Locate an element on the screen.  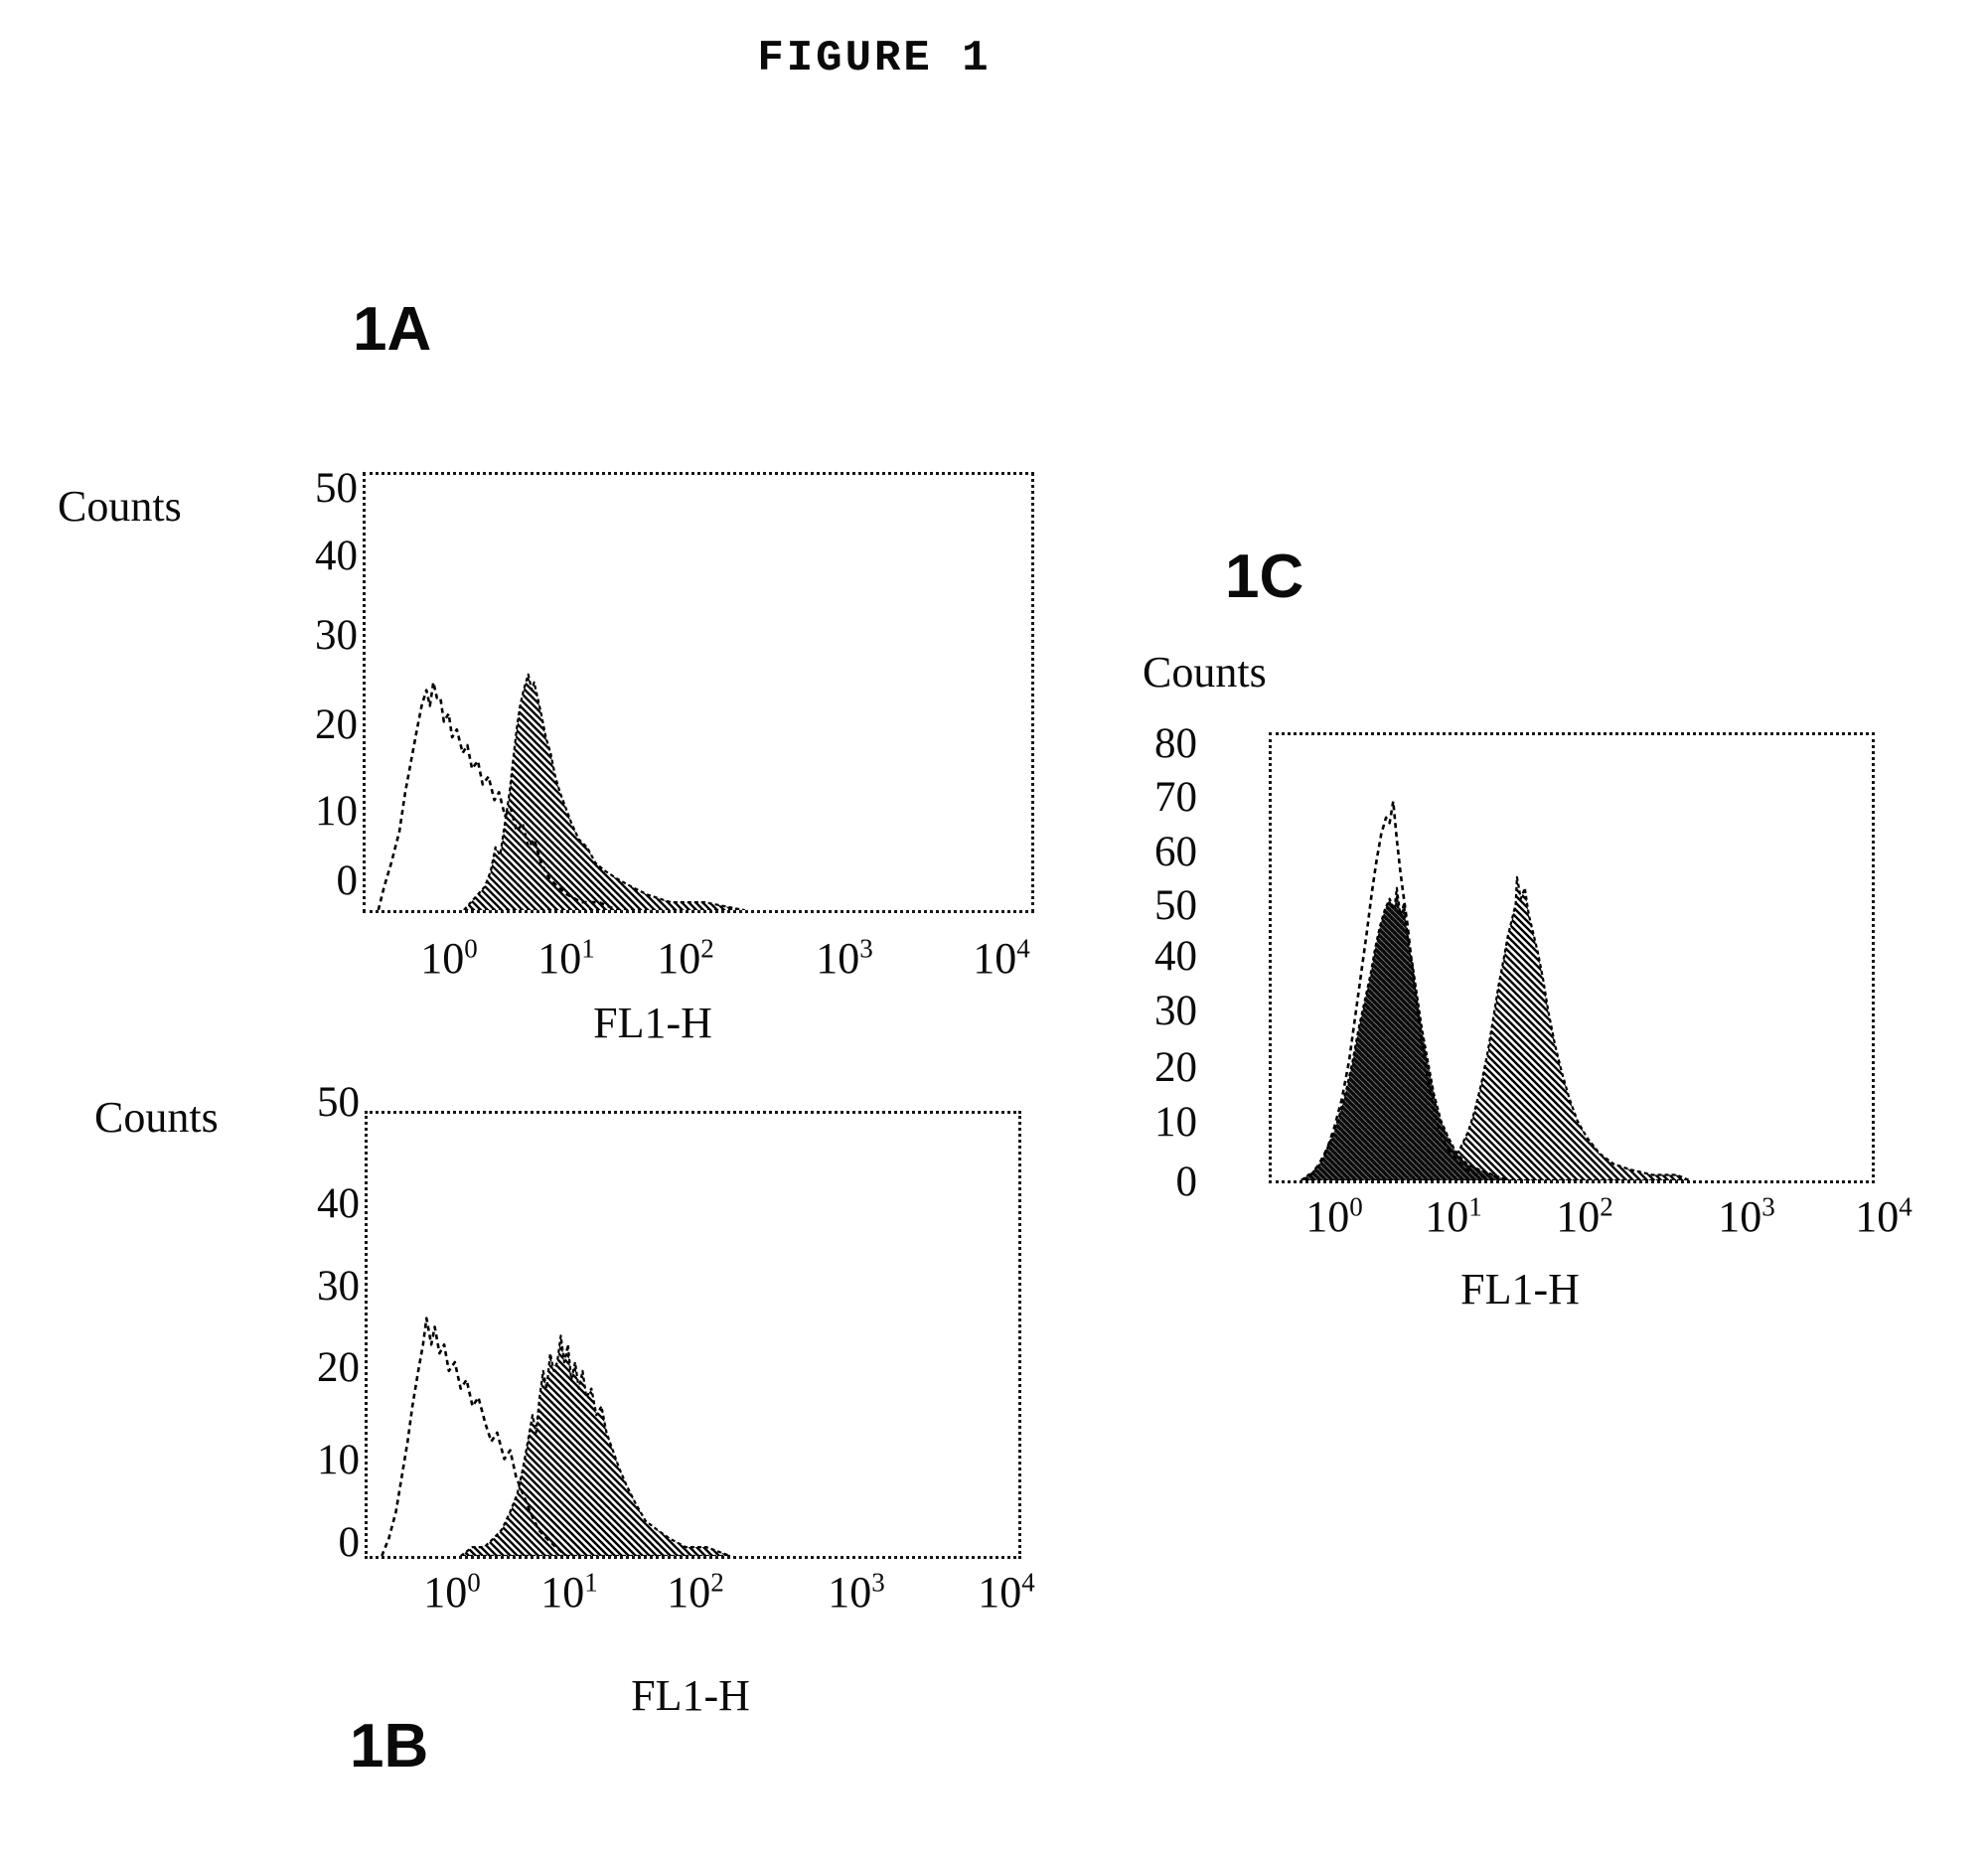
x-tick-label-1a-10e4: 104 is located at coordinates (1001, 959).